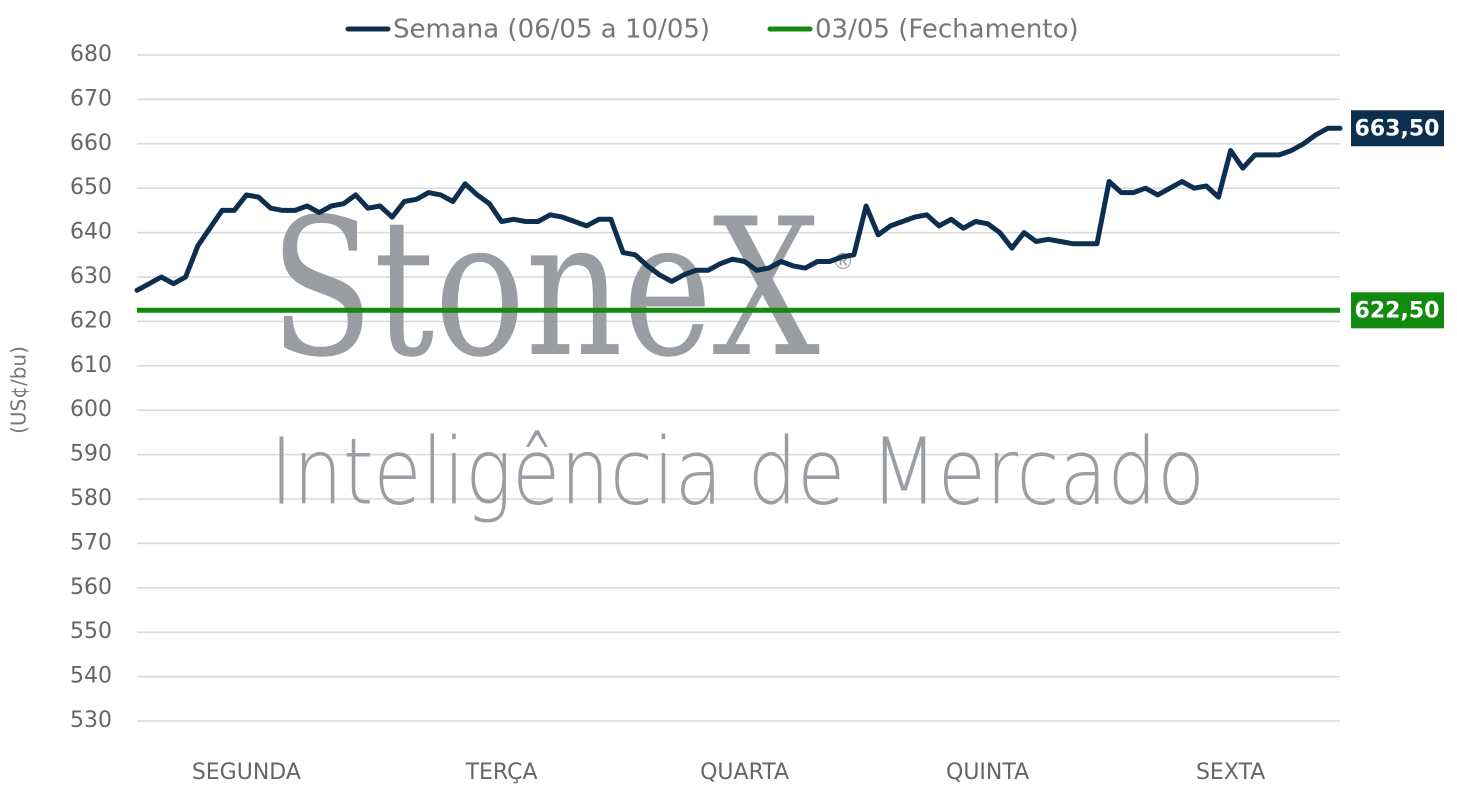  What do you see at coordinates (246, 772) in the screenshot?
I see `x-tick-label: SEGUNDA` at bounding box center [246, 772].